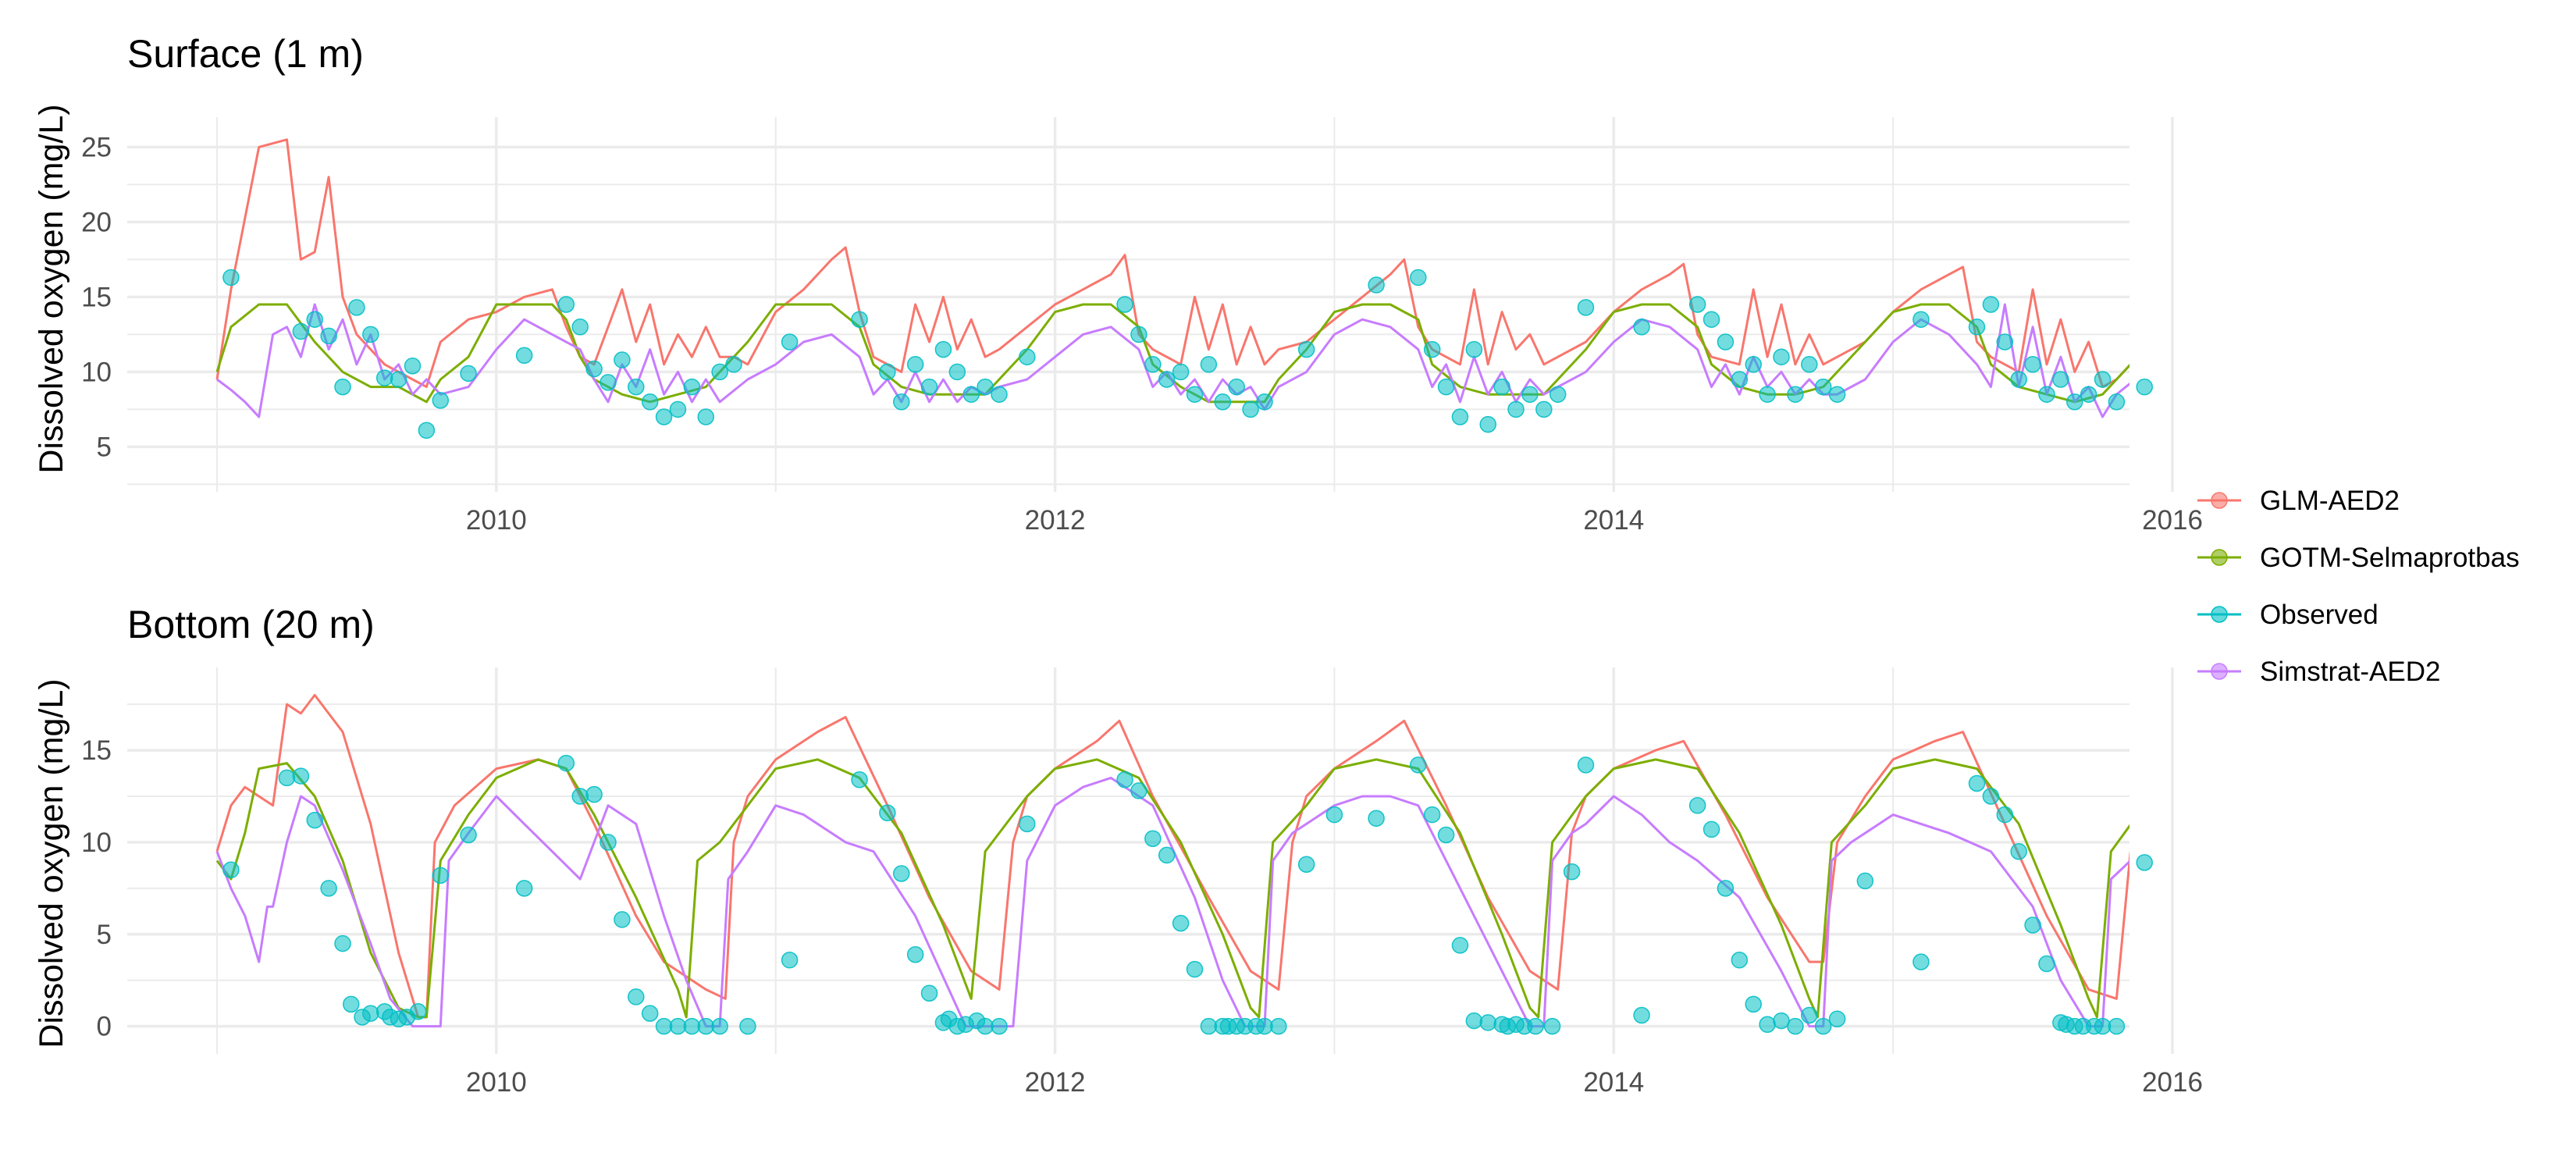 Image resolution: width=2576 pixels, height=1171 pixels. Describe the element at coordinates (2172, 1082) in the screenshot. I see `bottom-x-tick-label: 2016` at that location.